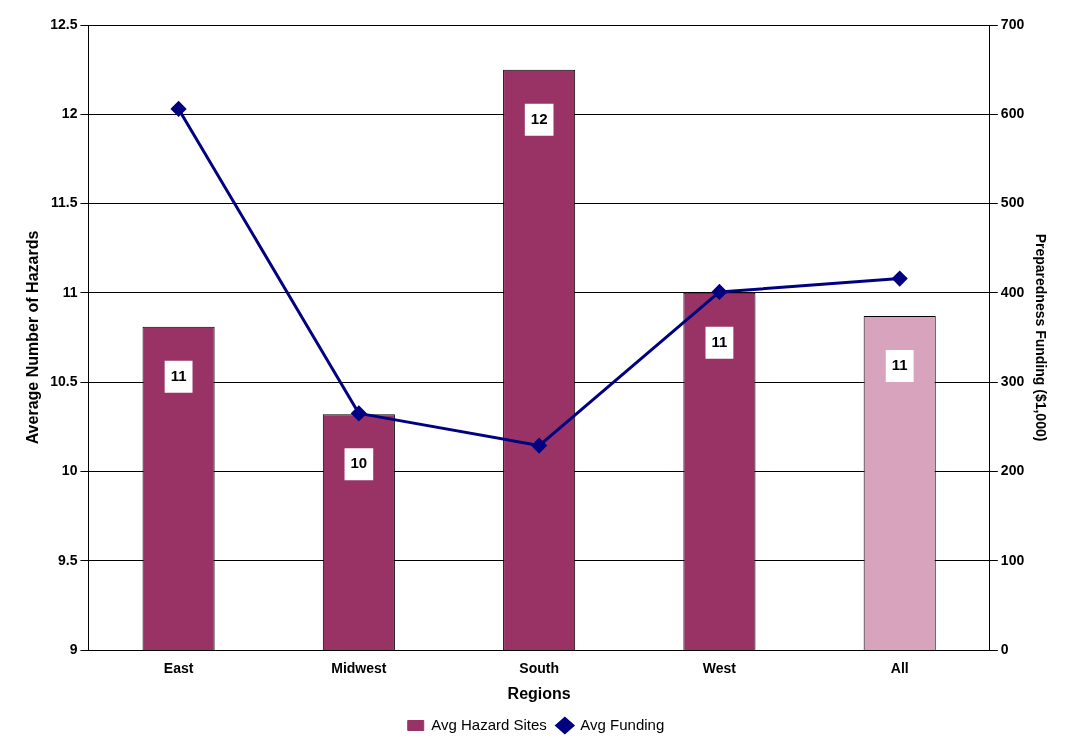  What do you see at coordinates (64, 381) in the screenshot?
I see `y-tick-label: 10.5` at bounding box center [64, 381].